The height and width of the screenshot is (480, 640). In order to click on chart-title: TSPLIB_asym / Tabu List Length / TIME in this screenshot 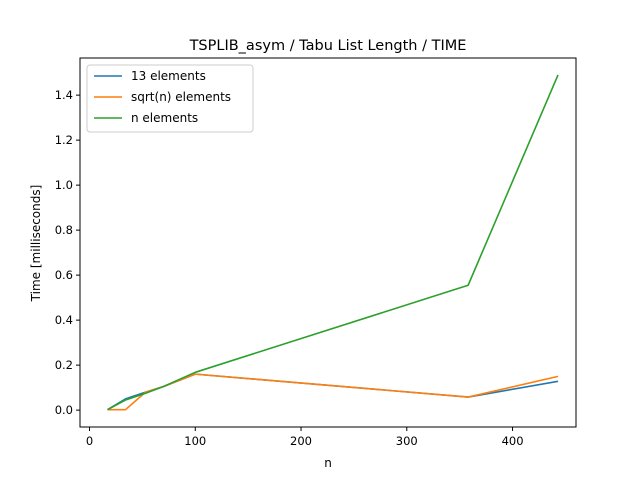, I will do `click(328, 46)`.